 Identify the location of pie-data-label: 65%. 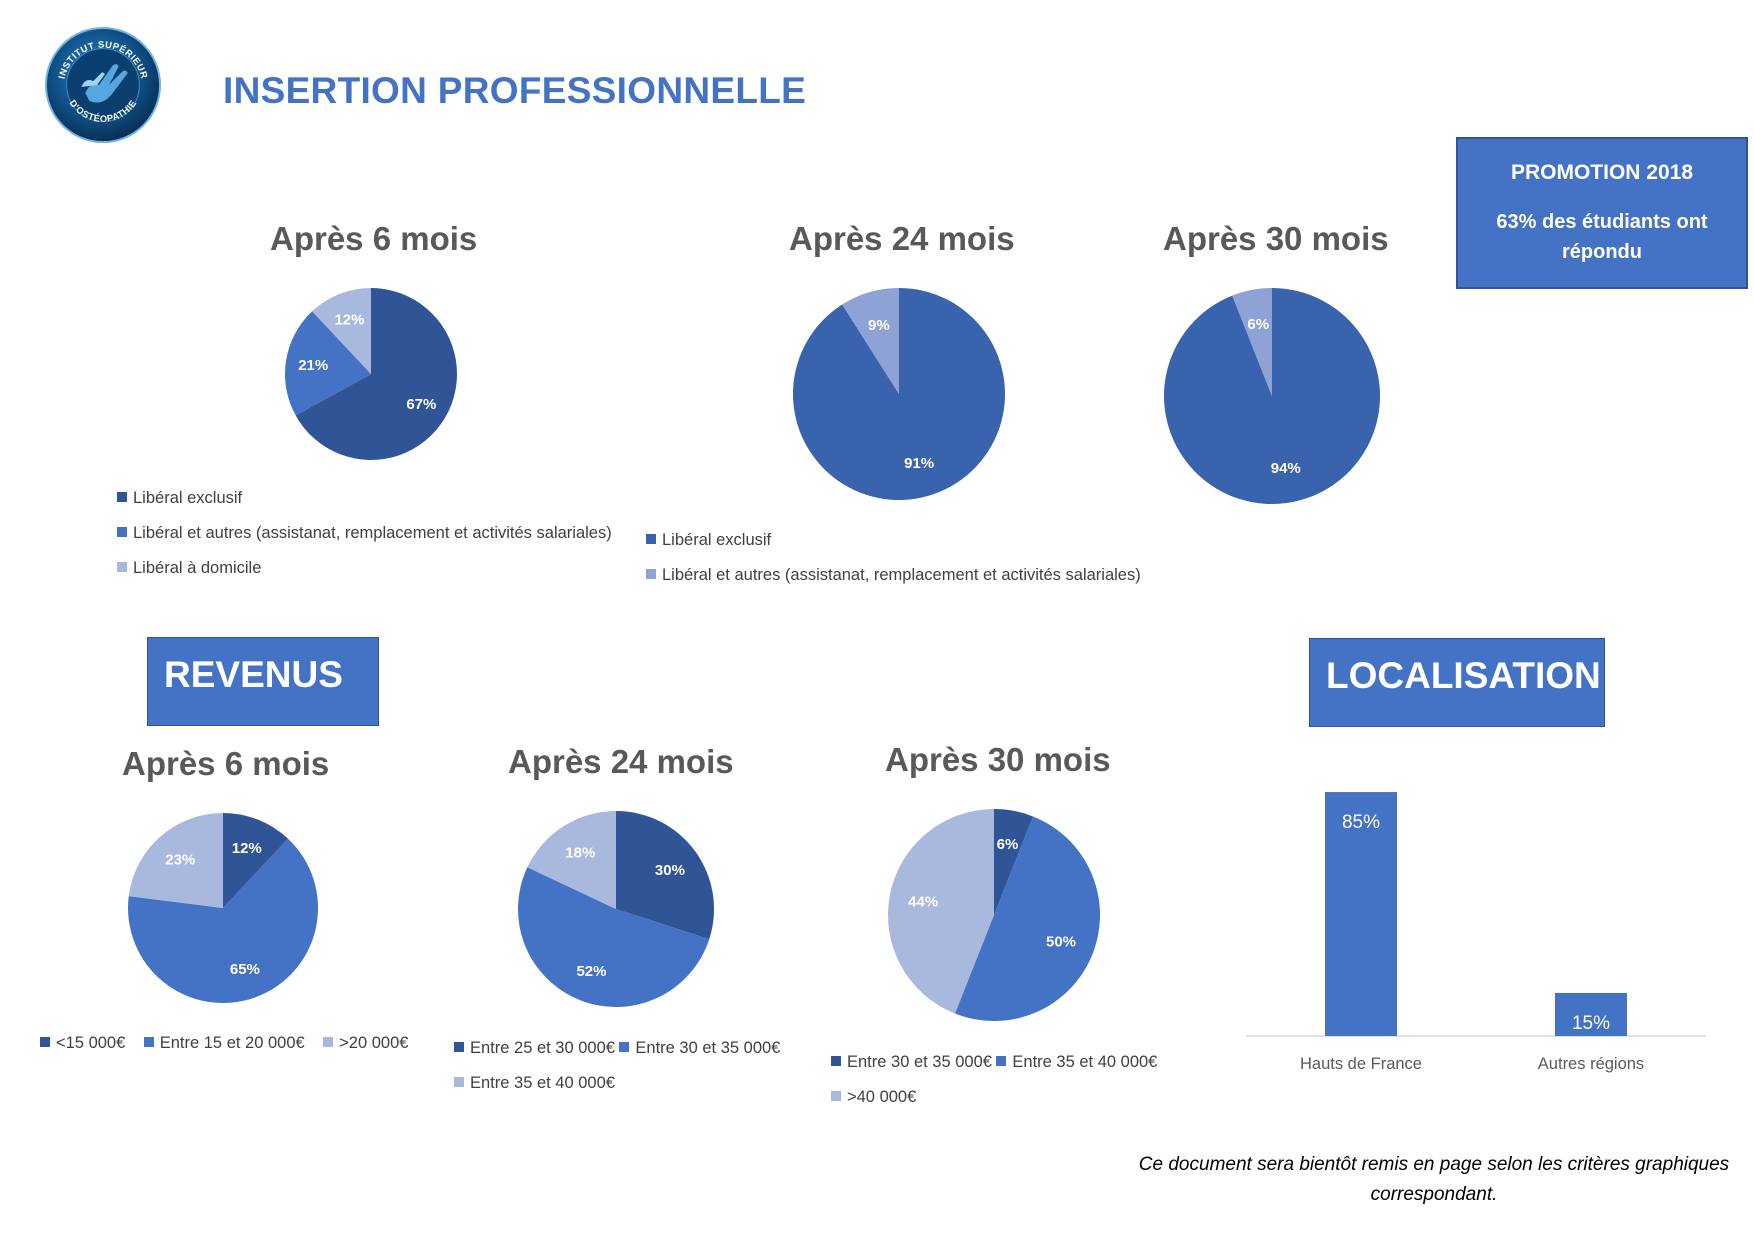
(245, 969).